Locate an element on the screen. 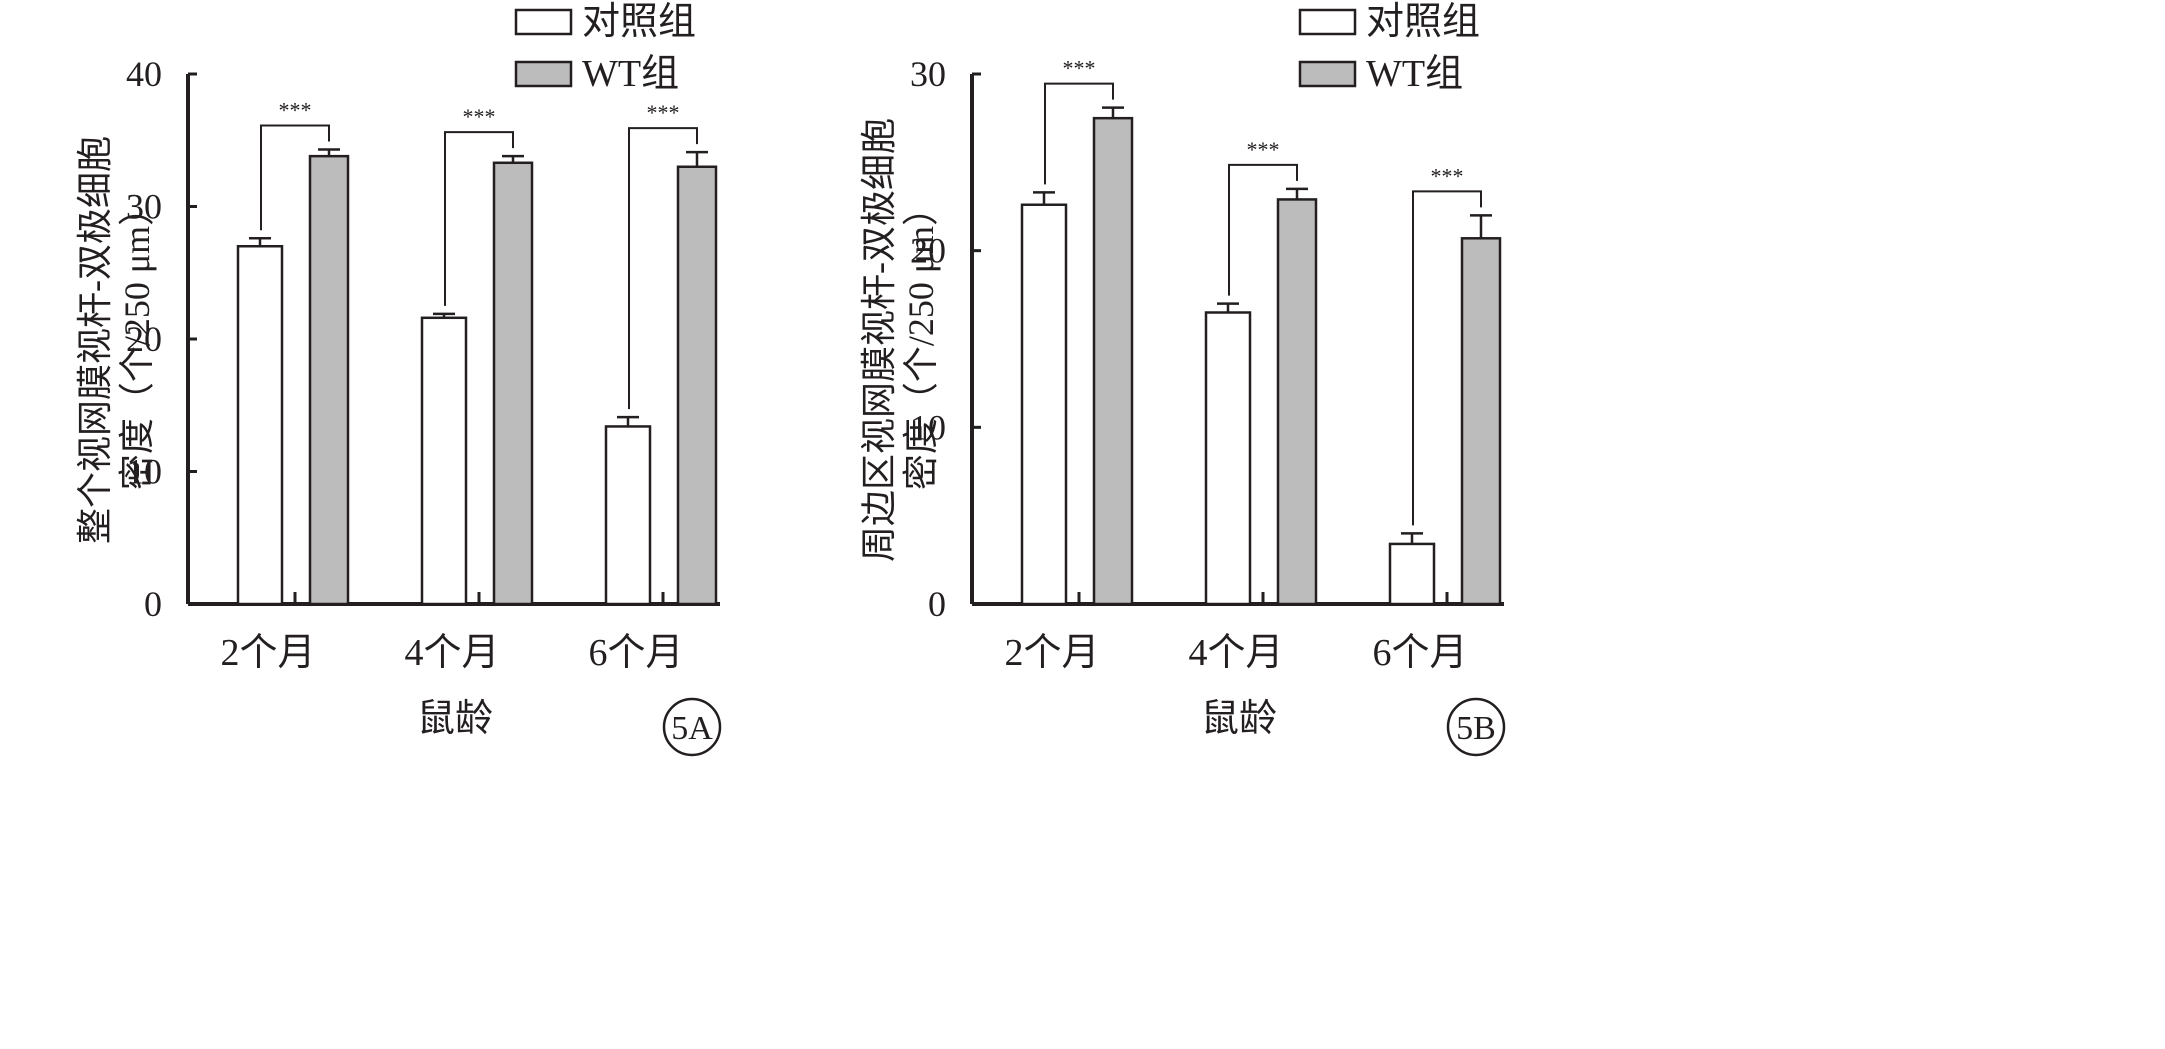 The image size is (2165, 1049). y-tick-label: 40 is located at coordinates (144, 74).